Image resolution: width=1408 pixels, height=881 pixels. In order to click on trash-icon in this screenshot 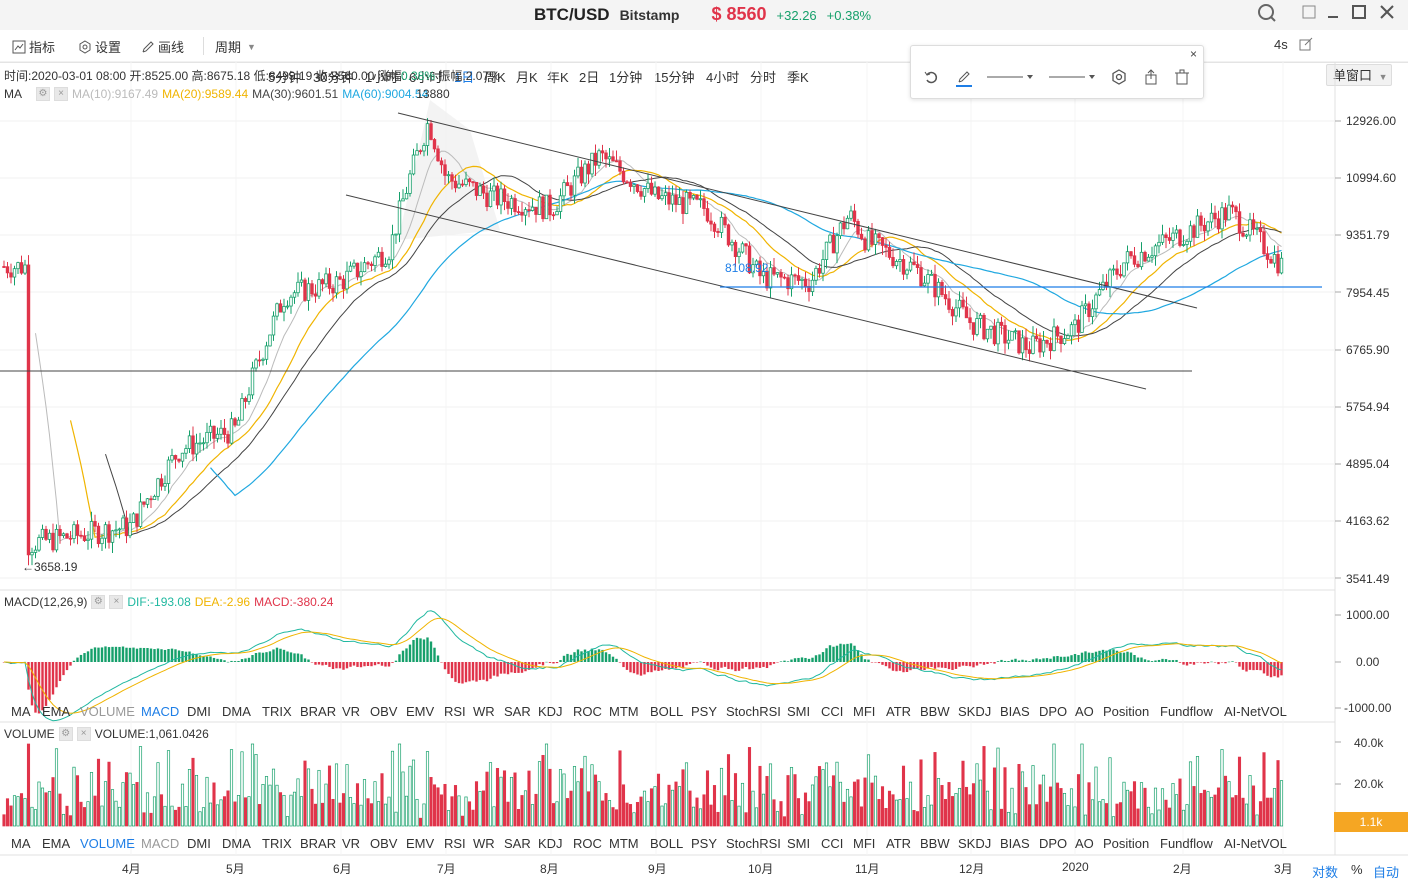, I will do `click(1182, 78)`.